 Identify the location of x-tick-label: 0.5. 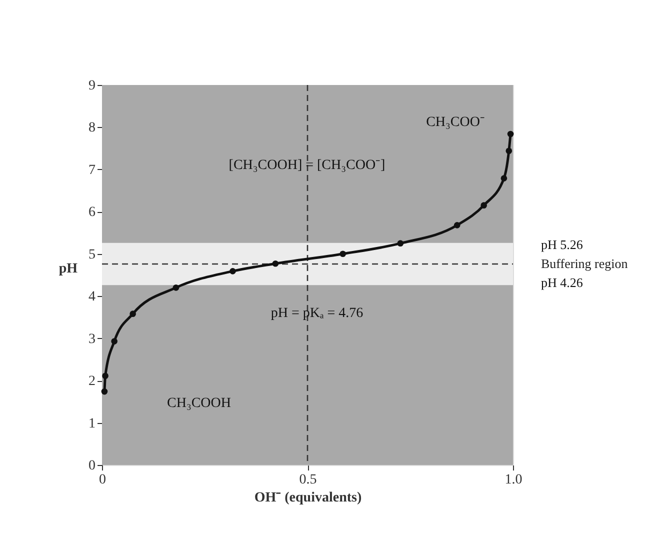
(308, 480).